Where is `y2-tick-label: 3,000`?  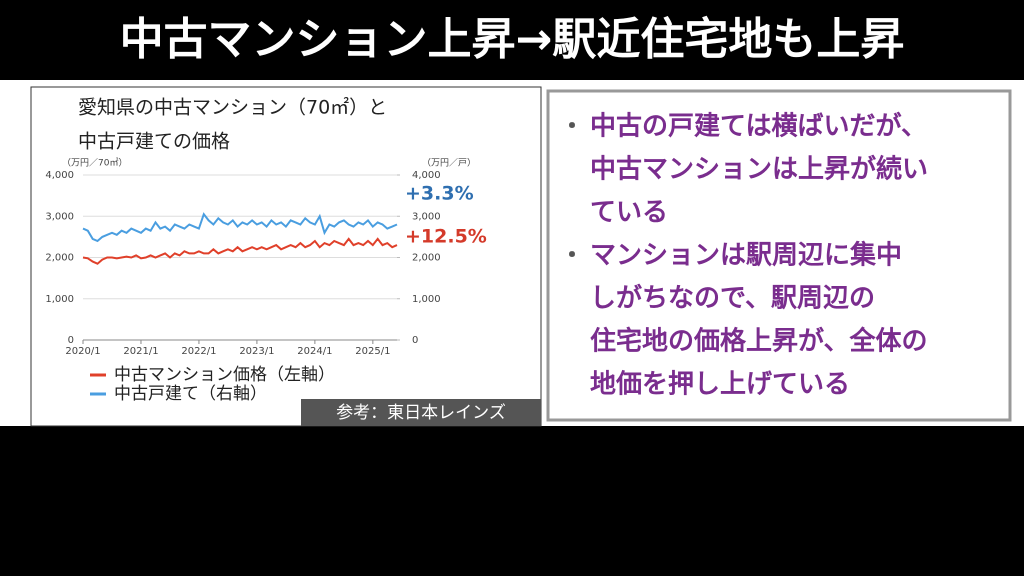 y2-tick-label: 3,000 is located at coordinates (426, 216).